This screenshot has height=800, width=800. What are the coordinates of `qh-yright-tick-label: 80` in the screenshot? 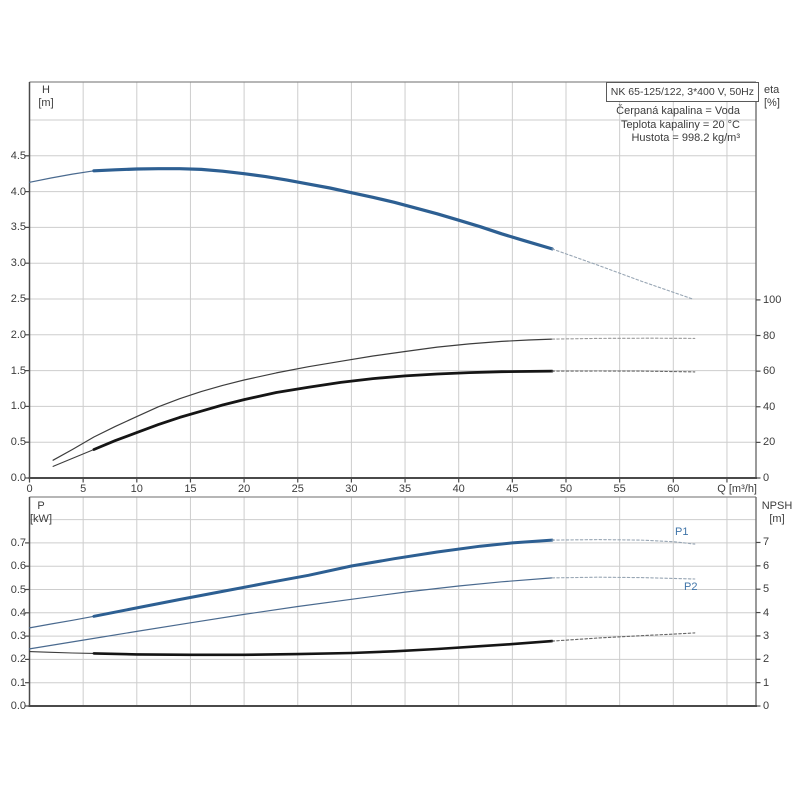 It's located at (769, 335).